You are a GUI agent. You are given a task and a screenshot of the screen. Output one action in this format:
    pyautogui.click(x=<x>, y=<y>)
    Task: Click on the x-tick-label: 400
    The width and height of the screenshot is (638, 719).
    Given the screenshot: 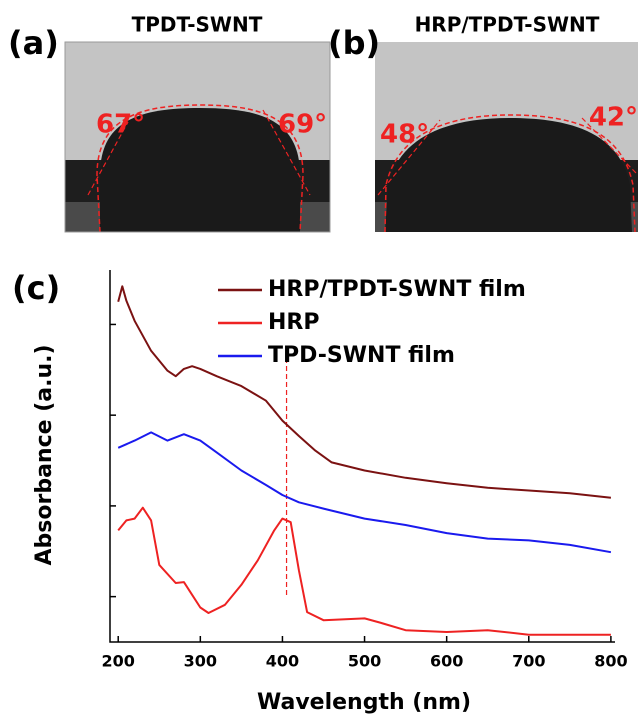 What is the action you would take?
    pyautogui.click(x=282, y=661)
    